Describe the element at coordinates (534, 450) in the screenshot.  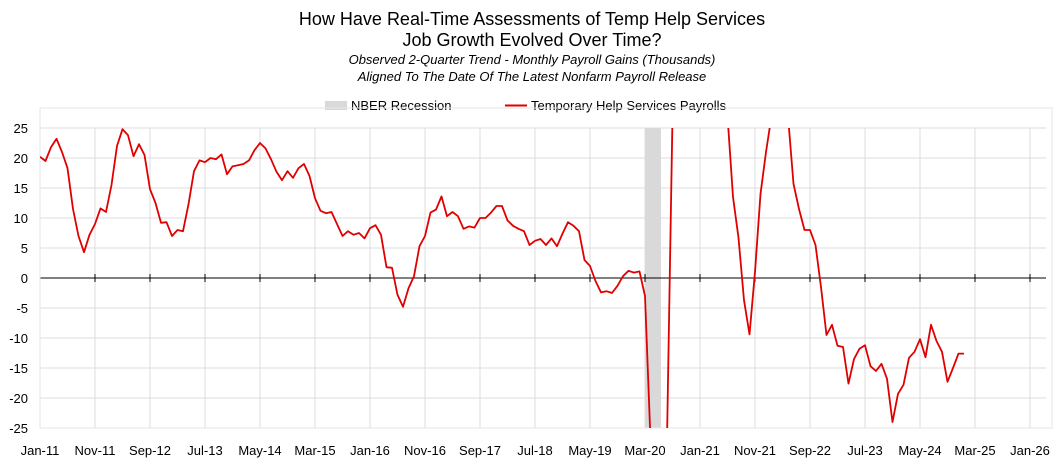
I see `x-tick-label: Jul-18` at that location.